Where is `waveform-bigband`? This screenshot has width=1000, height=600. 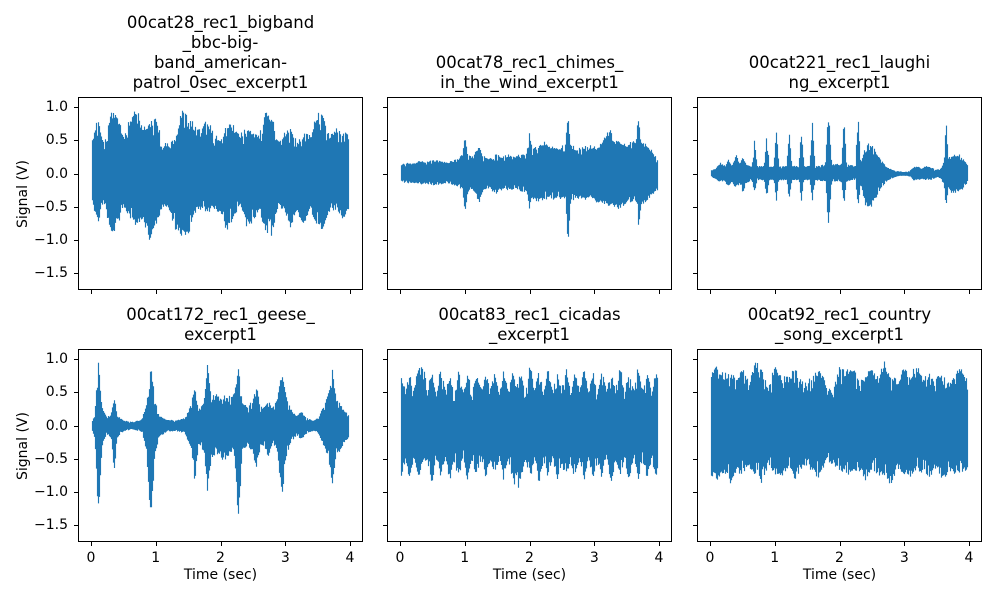
waveform-bigband is located at coordinates (220, 175).